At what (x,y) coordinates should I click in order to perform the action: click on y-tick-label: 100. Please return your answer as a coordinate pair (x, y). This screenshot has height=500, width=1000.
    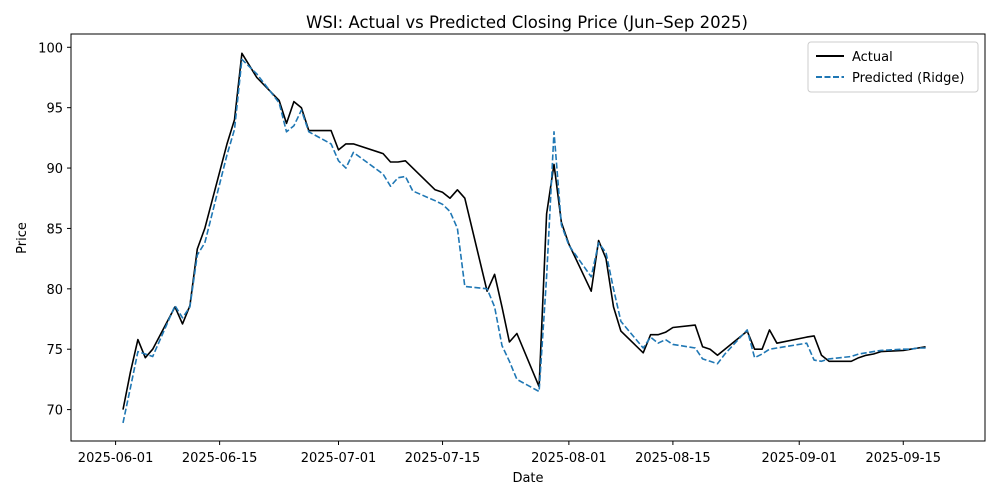
    Looking at the image, I should click on (50, 48).